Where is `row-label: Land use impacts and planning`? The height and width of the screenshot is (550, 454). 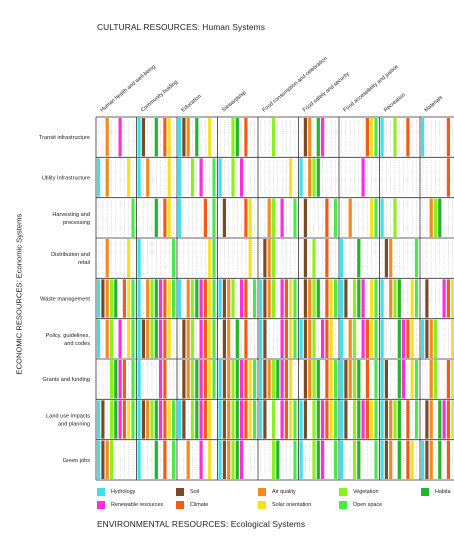
row-label: Land use impacts and planning is located at coordinates (68, 421).